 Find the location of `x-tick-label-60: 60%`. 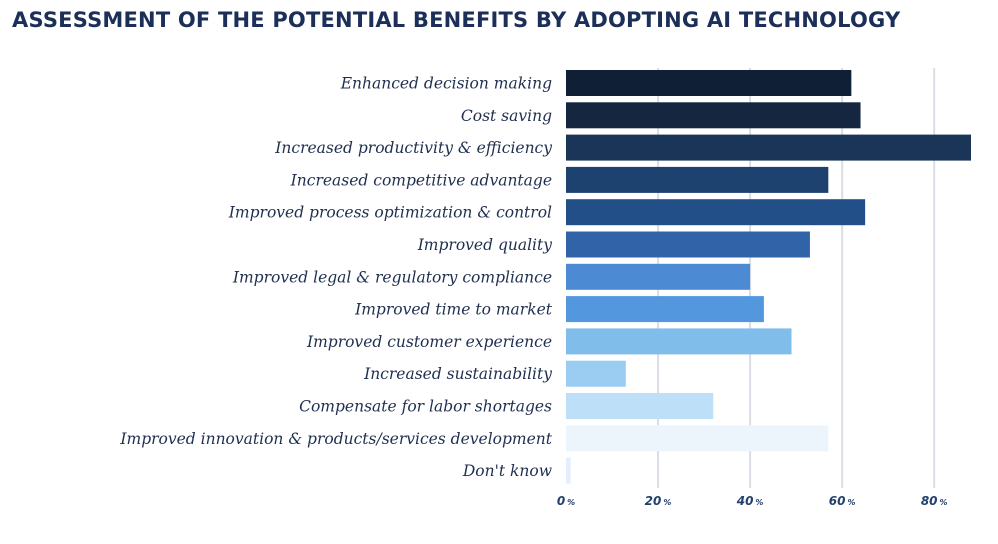

x-tick-label-60: 60% is located at coordinates (842, 501).